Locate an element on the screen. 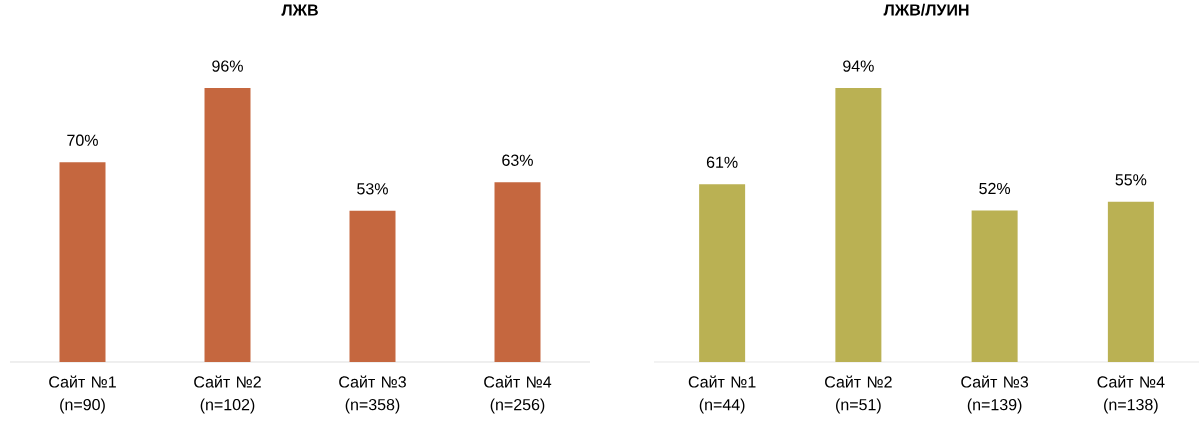 This screenshot has height=441, width=1200. data-label: 70% is located at coordinates (82, 140).